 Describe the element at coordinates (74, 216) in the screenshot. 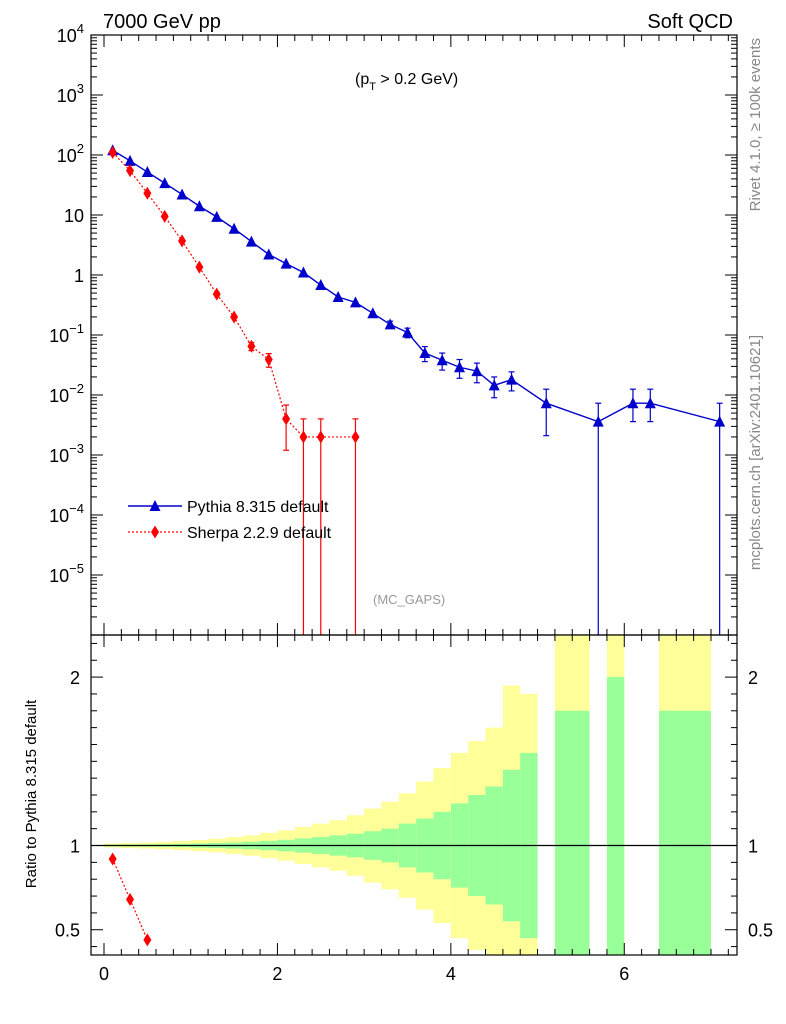

I see `main-y-tick-label: 10` at that location.